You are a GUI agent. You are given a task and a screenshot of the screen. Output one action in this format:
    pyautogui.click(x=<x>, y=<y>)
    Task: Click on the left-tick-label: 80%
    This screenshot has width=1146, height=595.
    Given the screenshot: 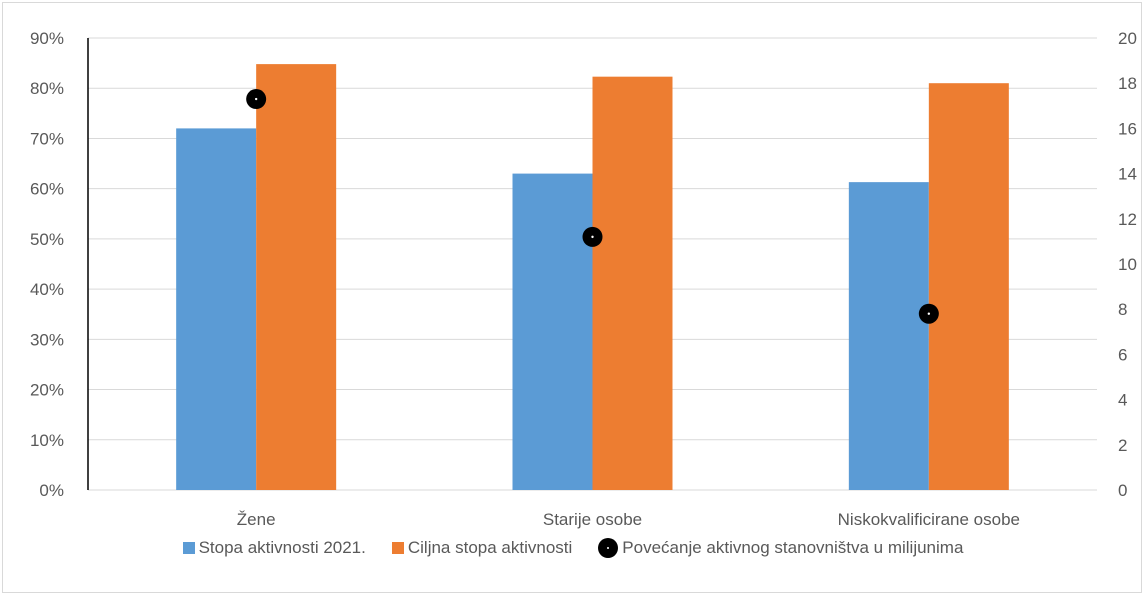 What is the action you would take?
    pyautogui.click(x=47, y=88)
    